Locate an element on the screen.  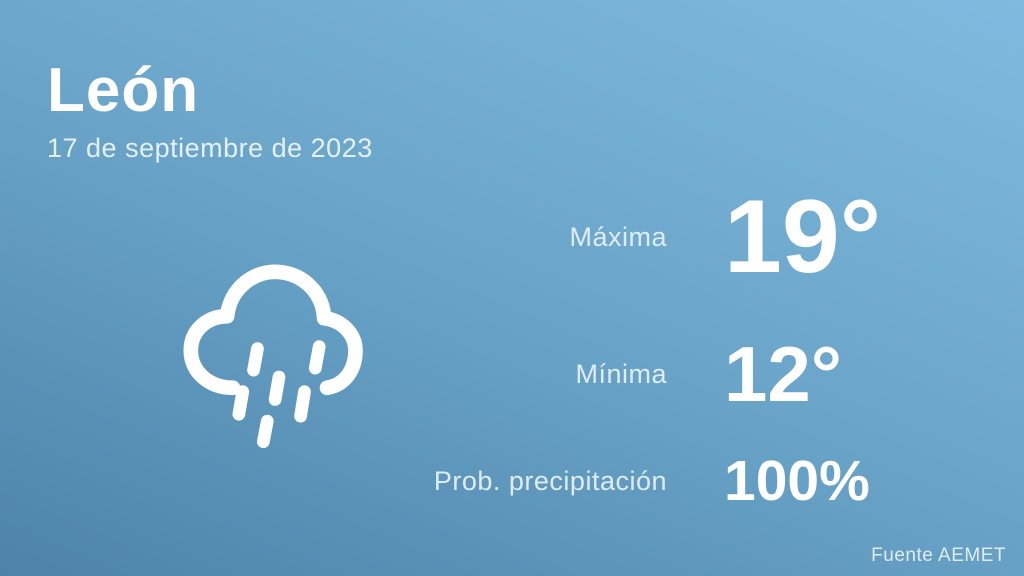
location-title: León is located at coordinates (123, 90).